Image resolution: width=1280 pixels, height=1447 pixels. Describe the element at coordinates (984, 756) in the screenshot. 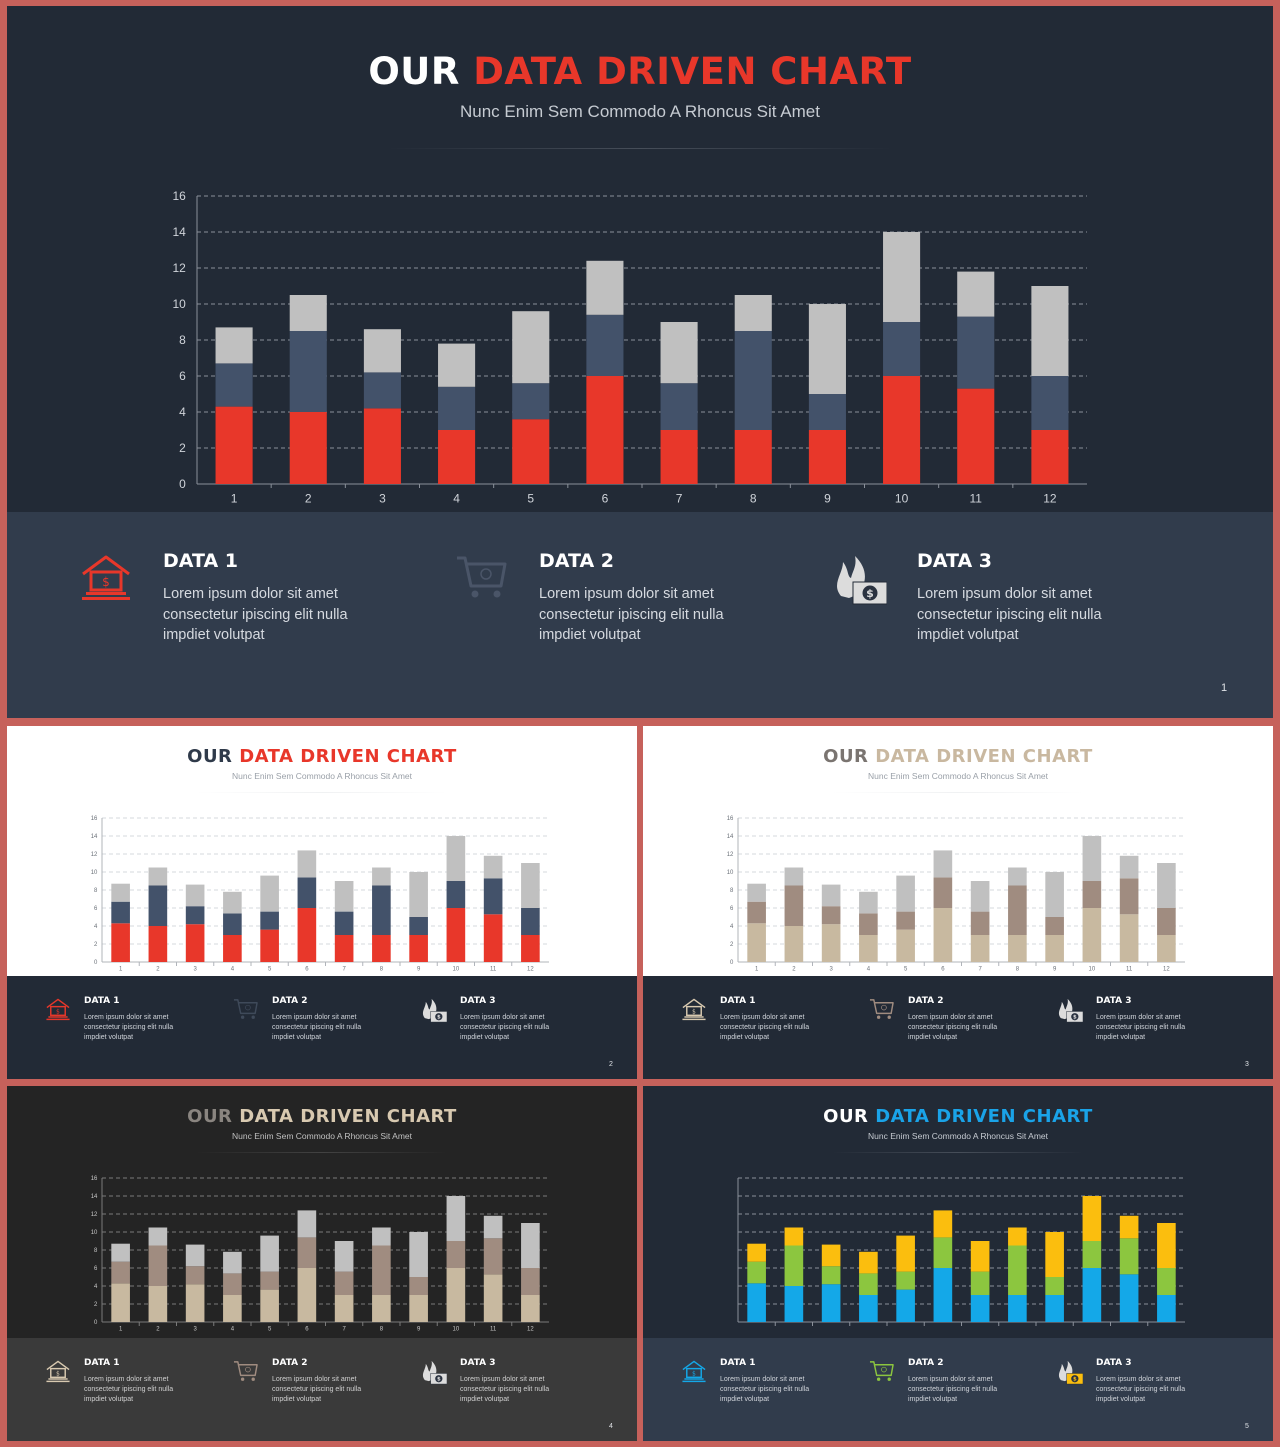

I see `title-highlight: DATA DRIVEN CHART` at that location.